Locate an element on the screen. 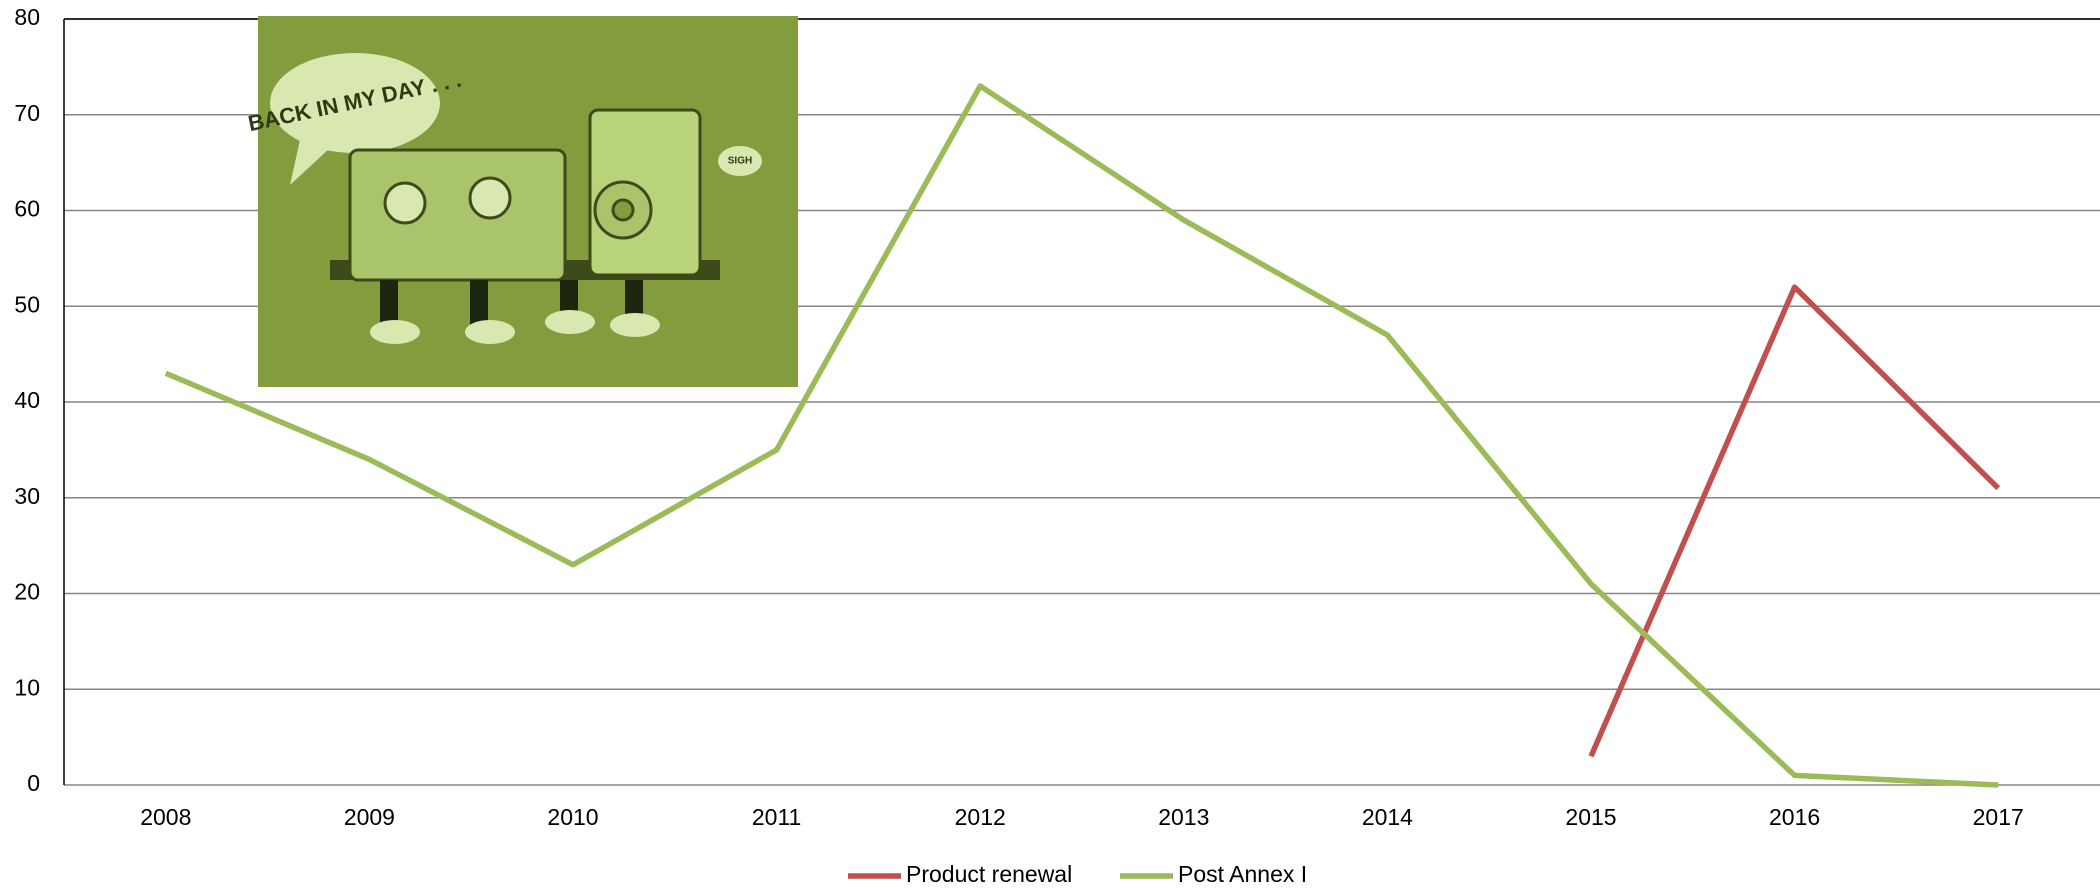 Image resolution: width=2100 pixels, height=888 pixels. x-tick-label: 2017 is located at coordinates (1998, 817).